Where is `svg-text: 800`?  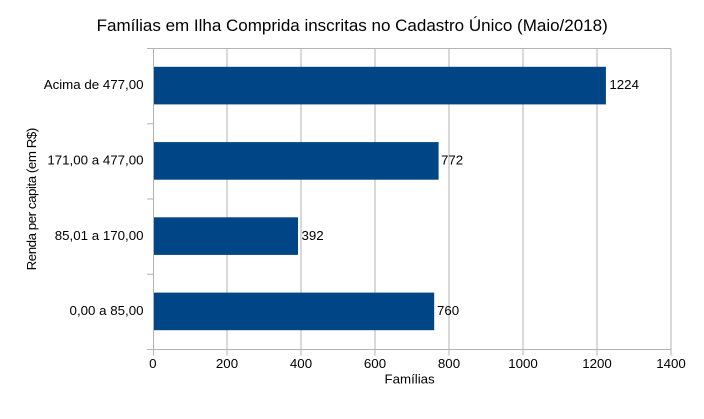
svg-text: 800 is located at coordinates (449, 363).